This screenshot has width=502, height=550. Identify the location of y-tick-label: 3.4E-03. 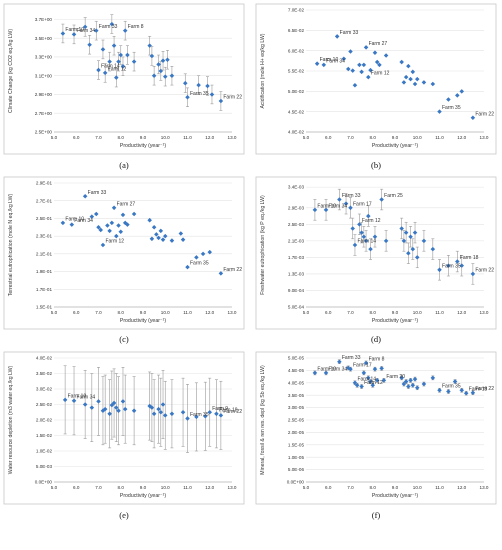
(296, 187).